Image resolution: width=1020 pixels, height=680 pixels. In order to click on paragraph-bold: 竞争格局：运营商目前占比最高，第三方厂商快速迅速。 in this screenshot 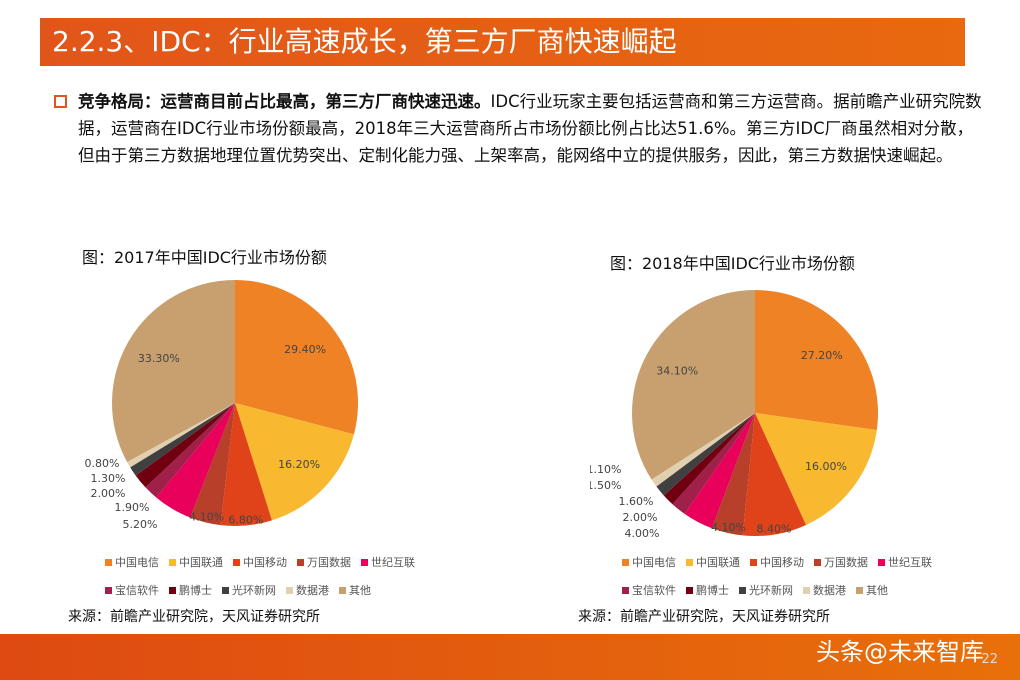, I will do `click(284, 101)`.